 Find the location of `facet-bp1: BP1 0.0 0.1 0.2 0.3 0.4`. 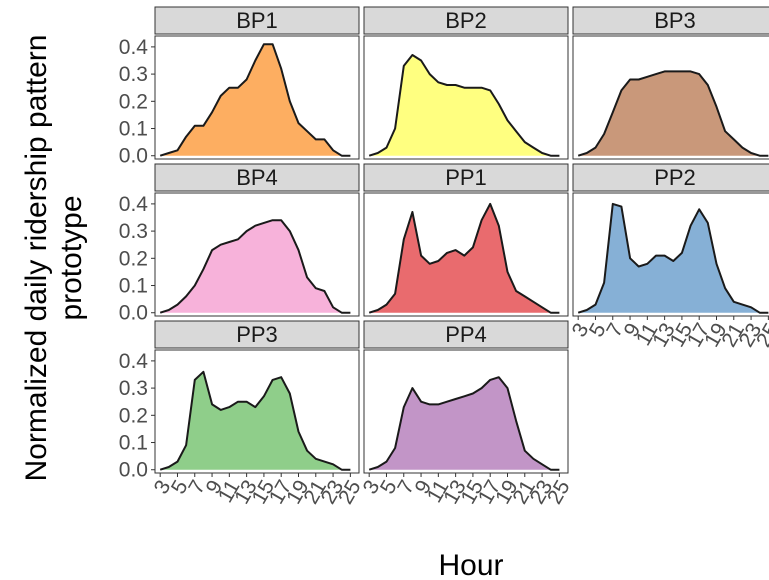

facet-bp1: BP1 0.0 0.1 0.2 0.3 0.4 is located at coordinates (239, 87).